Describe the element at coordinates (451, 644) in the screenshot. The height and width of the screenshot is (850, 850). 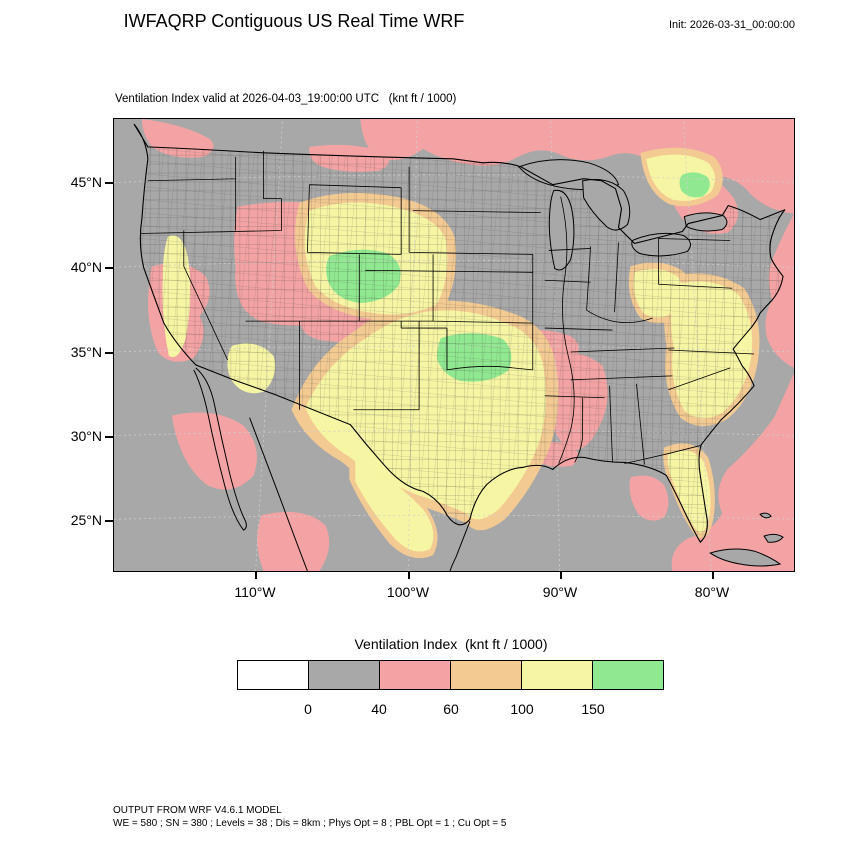
I see `legend-title: Ventilation Index (knt ft / 1000)` at that location.